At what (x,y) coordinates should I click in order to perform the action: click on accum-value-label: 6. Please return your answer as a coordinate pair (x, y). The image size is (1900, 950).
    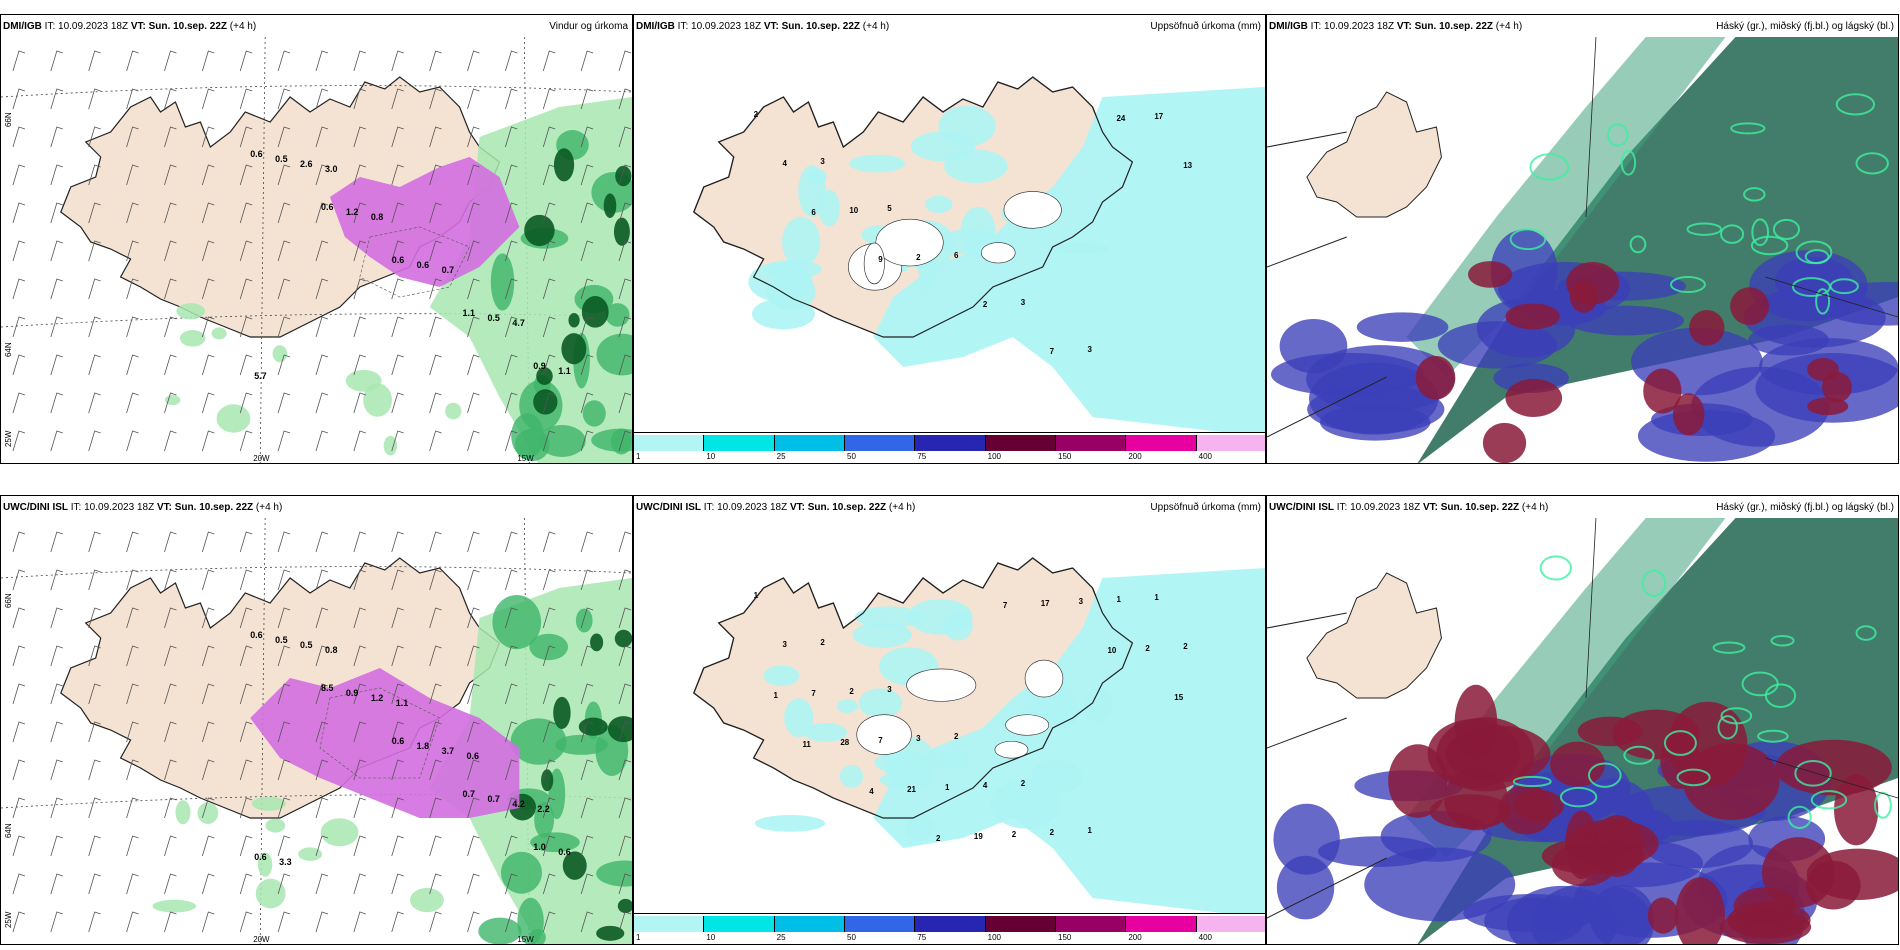
    Looking at the image, I should click on (956, 255).